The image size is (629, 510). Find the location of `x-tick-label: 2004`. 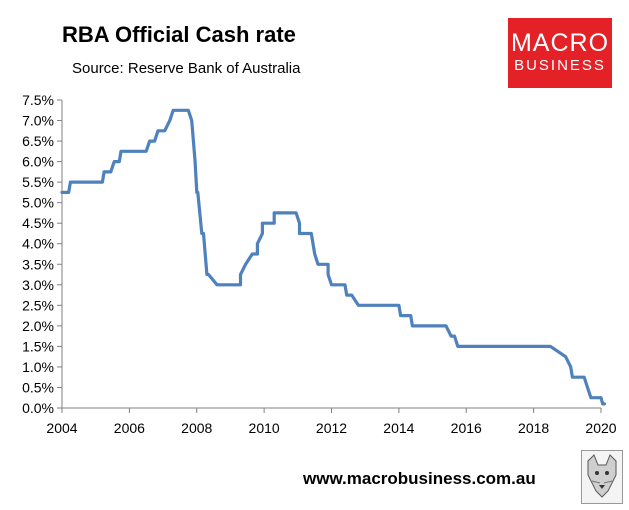

x-tick-label: 2004 is located at coordinates (61, 428).